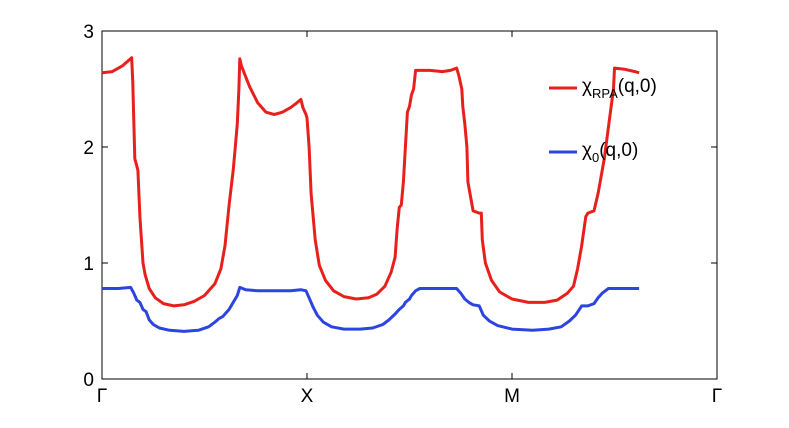 This screenshot has width=789, height=428. What do you see at coordinates (88, 148) in the screenshot?
I see `y-tick-label-2: 2` at bounding box center [88, 148].